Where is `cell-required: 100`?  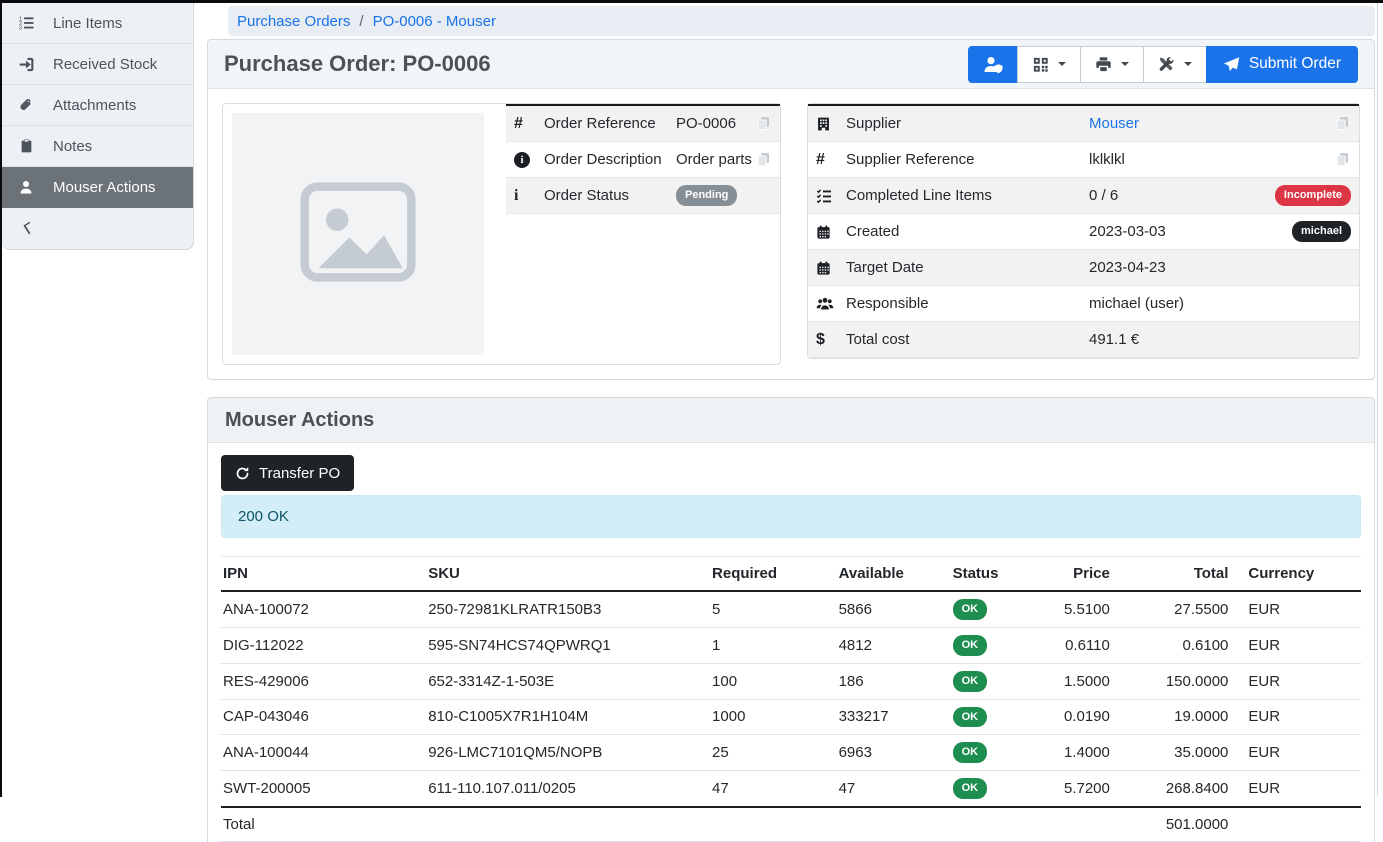
cell-required: 100 is located at coordinates (773, 681).